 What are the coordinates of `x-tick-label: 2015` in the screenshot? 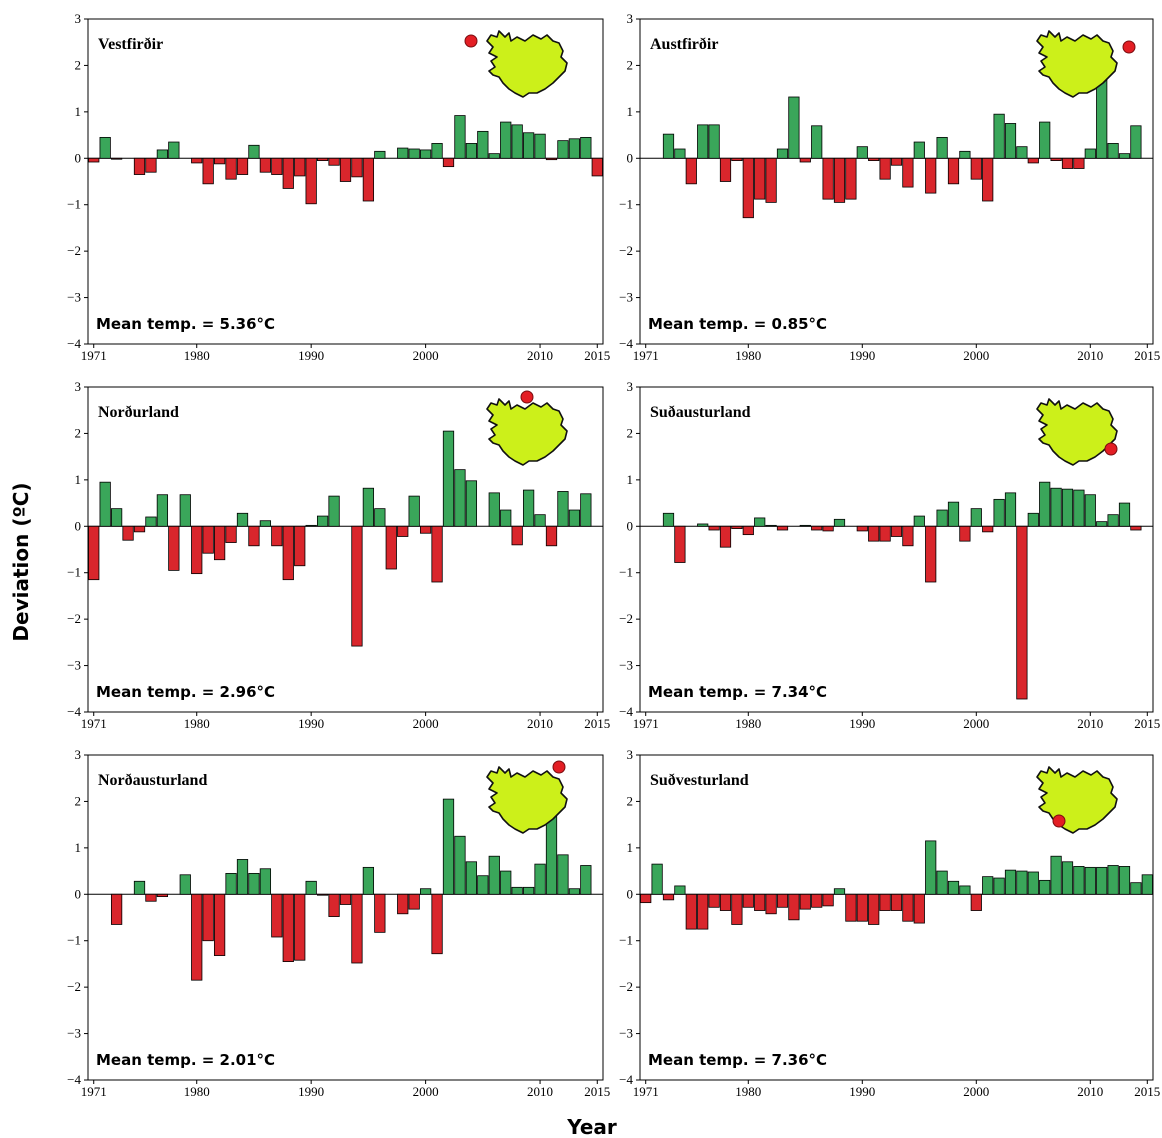 It's located at (597, 723).